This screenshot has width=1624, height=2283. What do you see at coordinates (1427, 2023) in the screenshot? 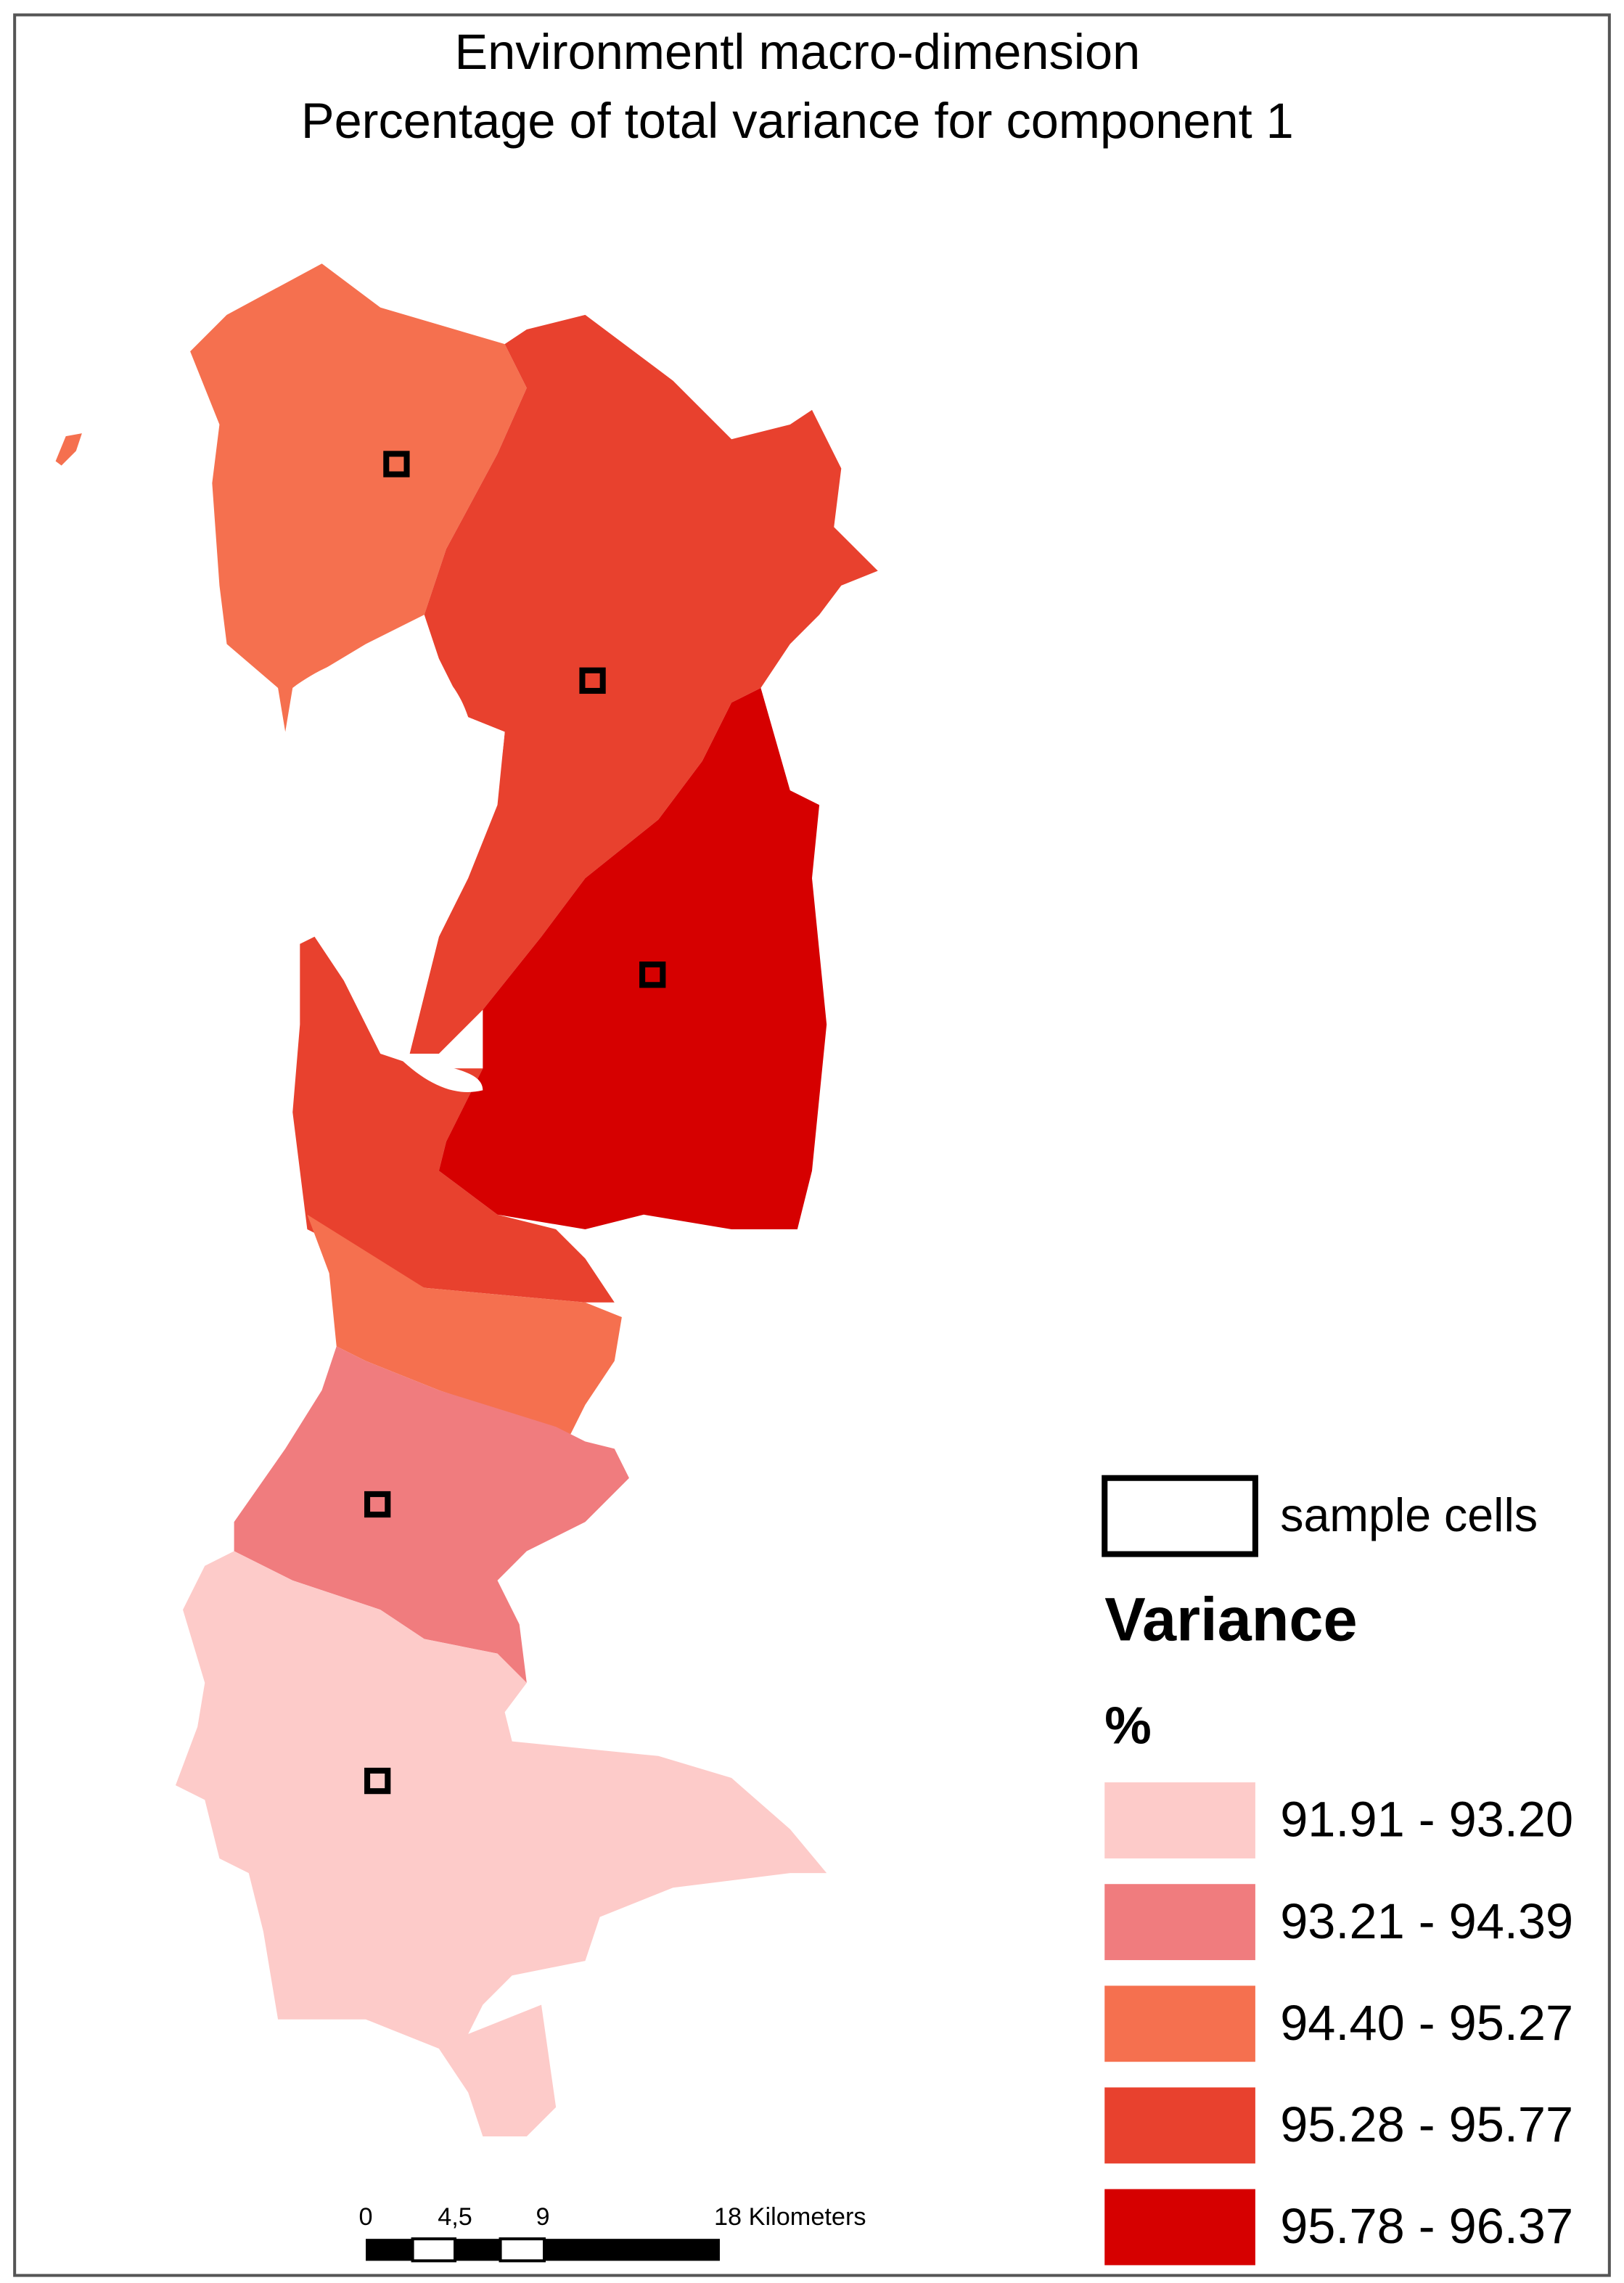
I see `legend-label: 94.40 - 95.27` at bounding box center [1427, 2023].